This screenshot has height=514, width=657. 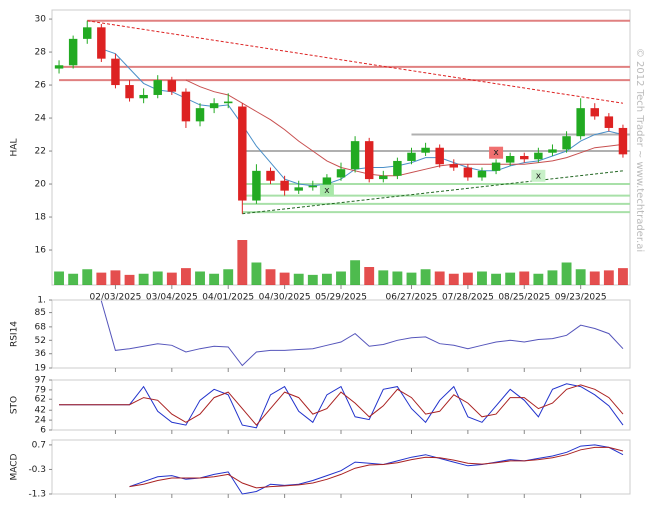 What do you see at coordinates (433, 192) in the screenshot?
I see `trend-line` at bounding box center [433, 192].